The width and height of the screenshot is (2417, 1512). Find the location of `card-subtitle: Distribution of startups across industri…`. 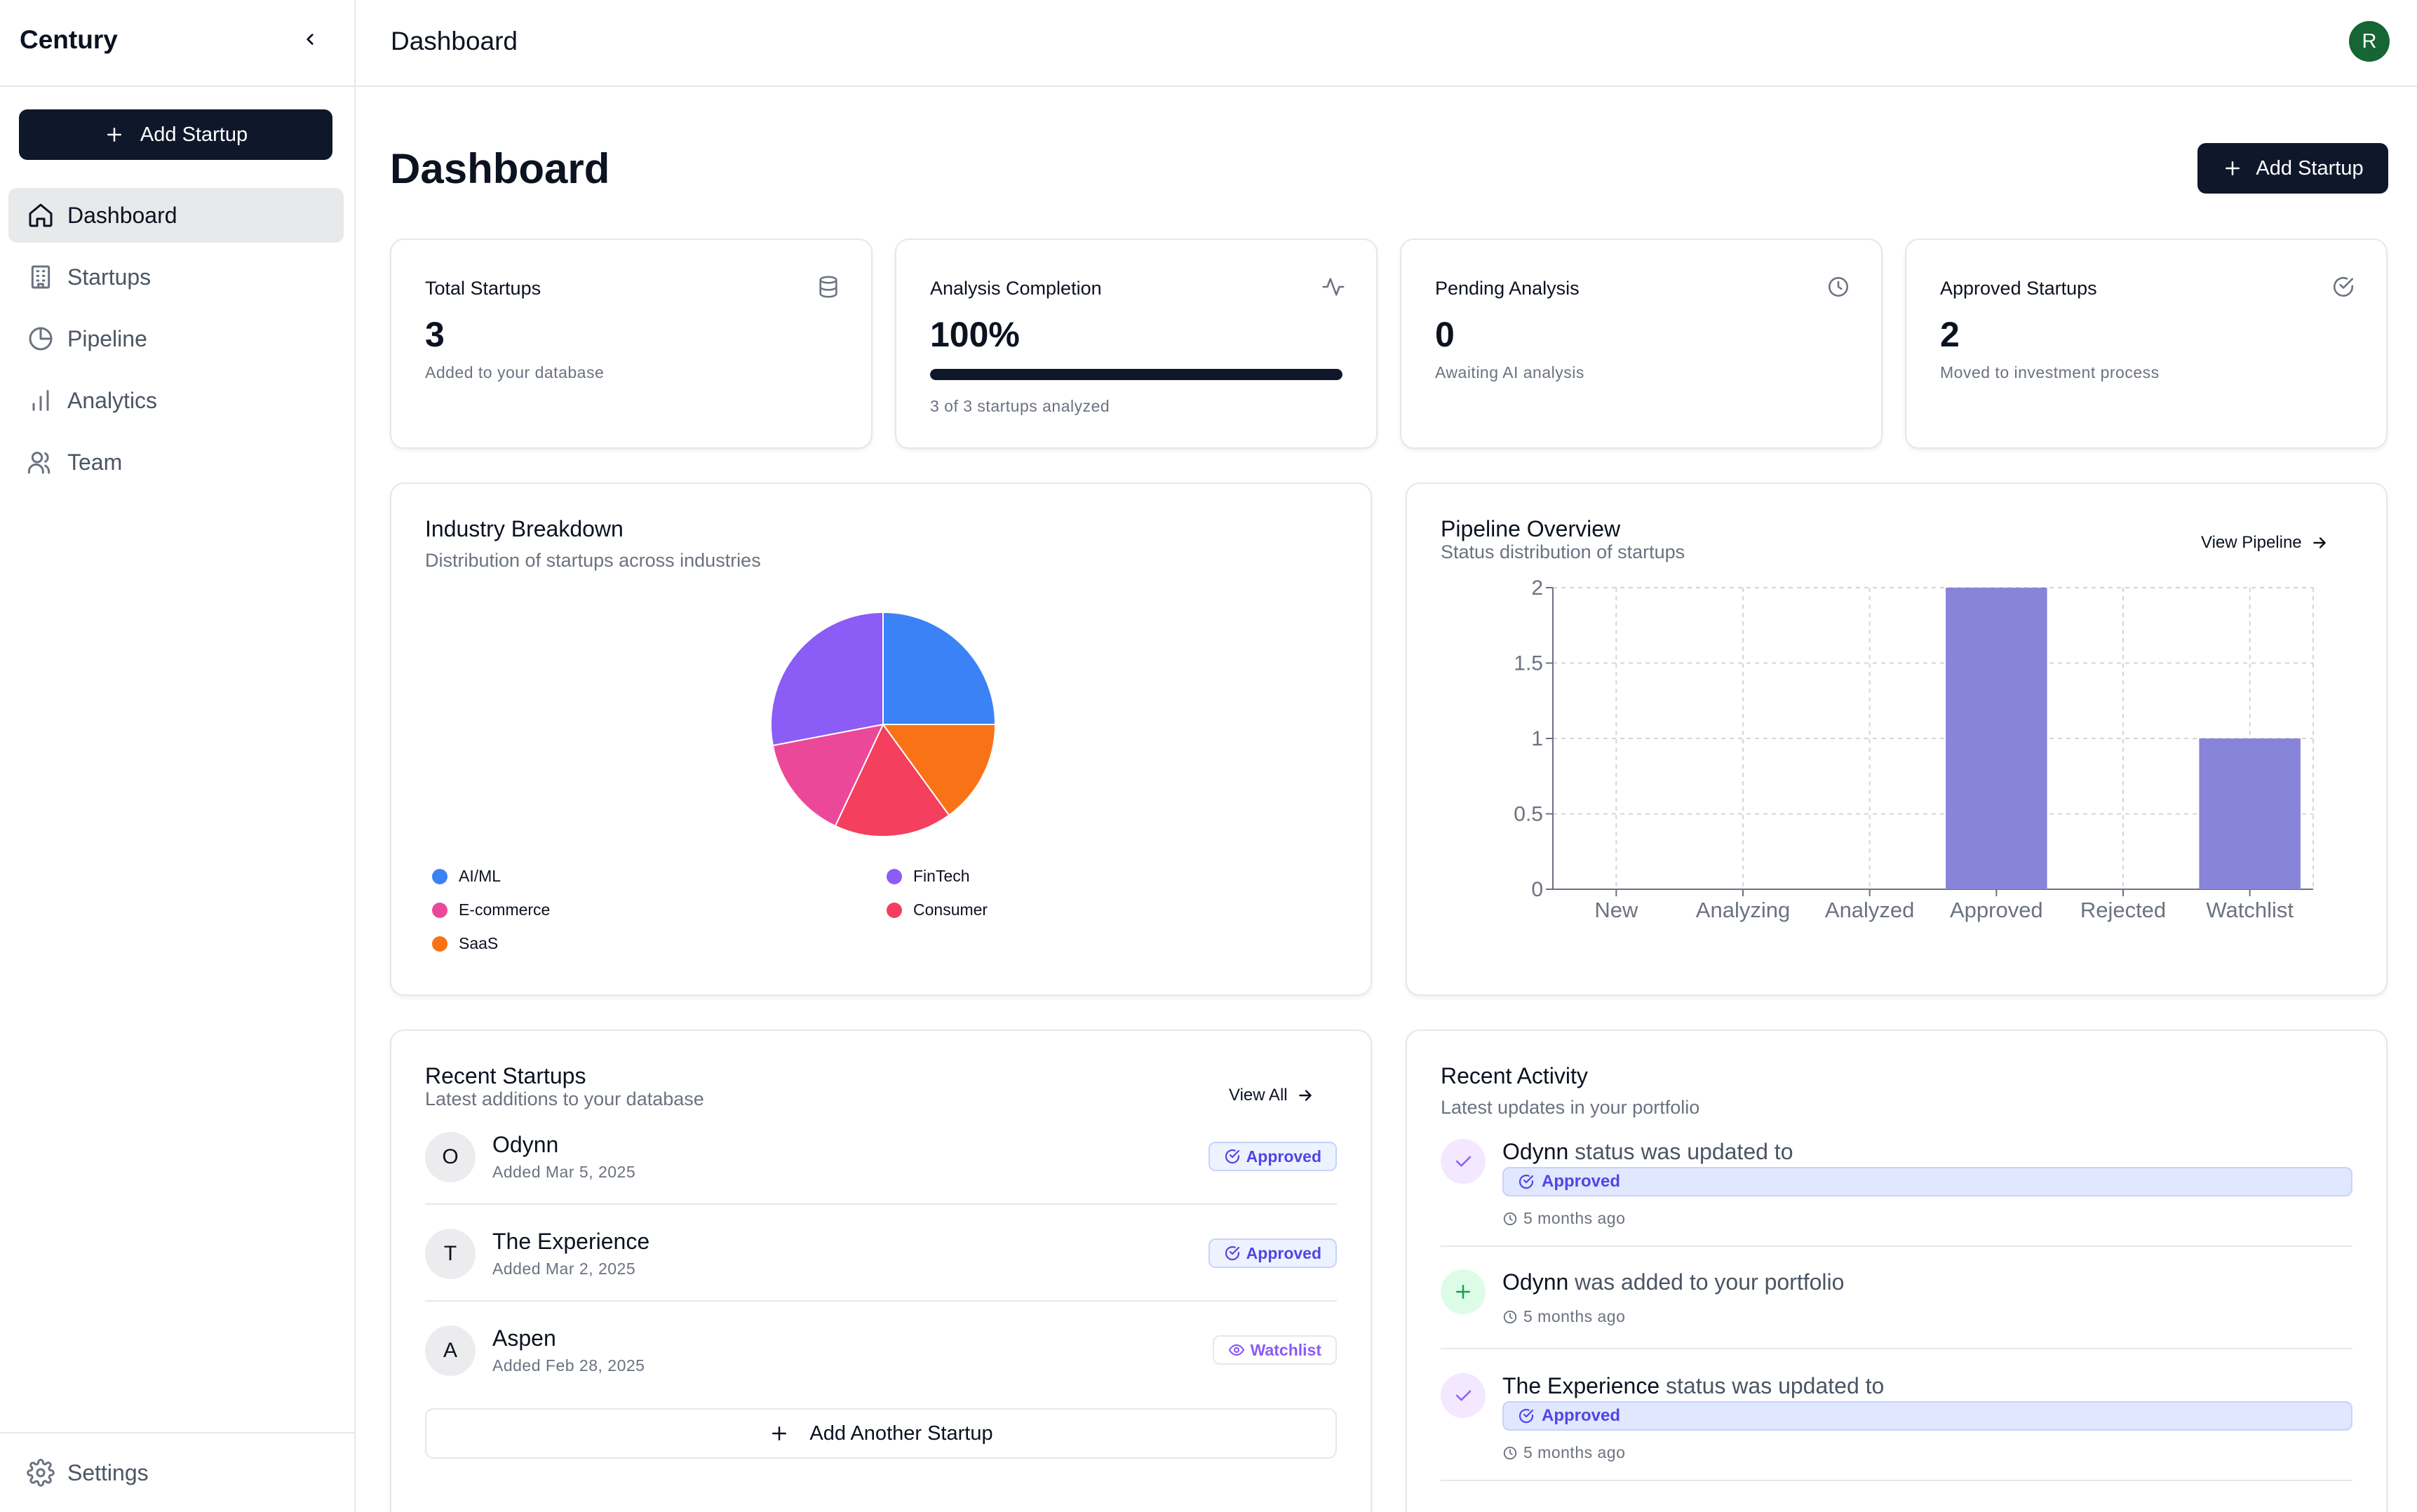

card-subtitle: Distribution of startups across industri… is located at coordinates (593, 560).